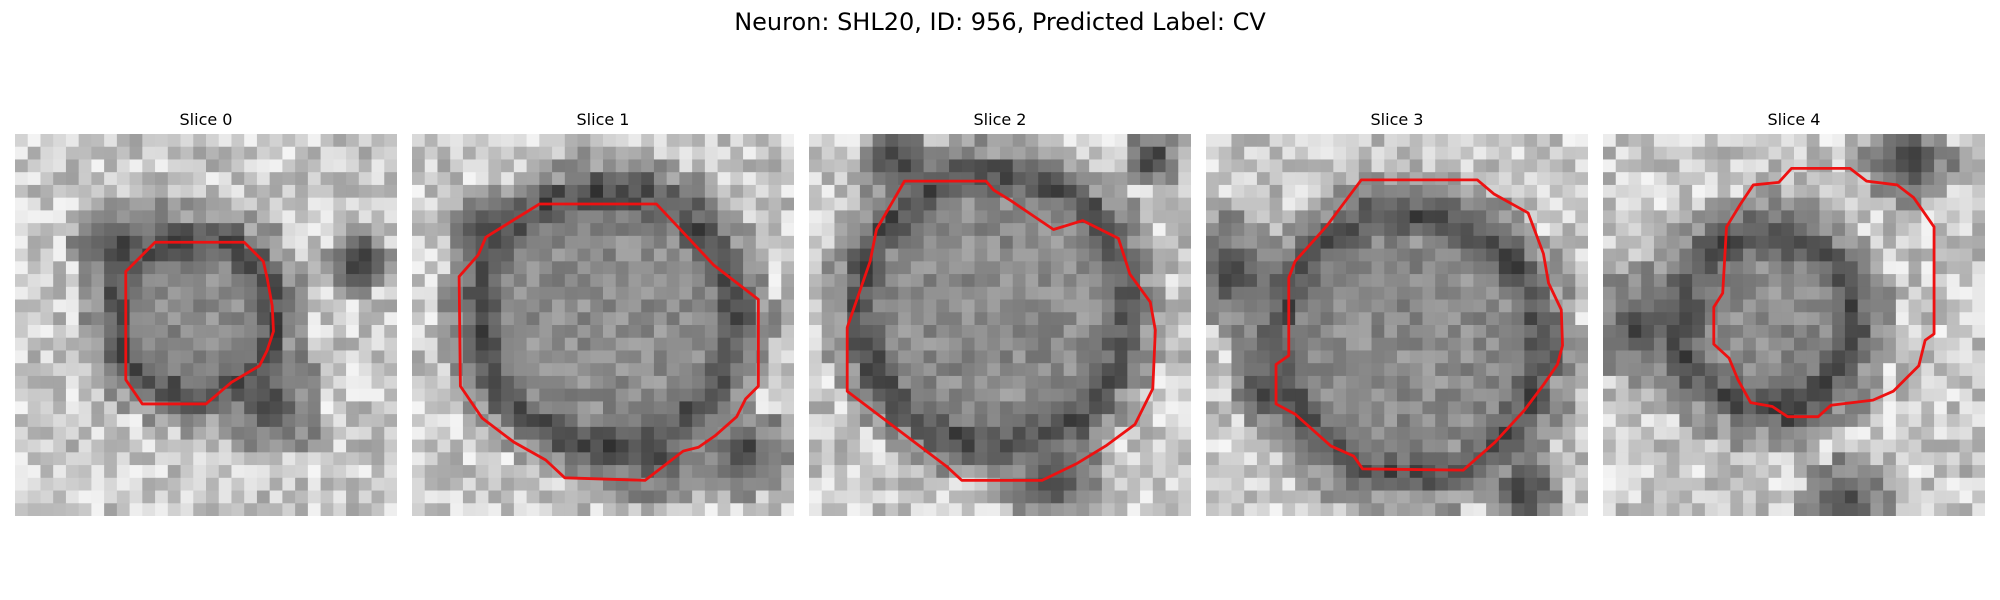 This screenshot has width=2000, height=600. What do you see at coordinates (1794, 119) in the screenshot?
I see `slice-title: Slice 4` at bounding box center [1794, 119].